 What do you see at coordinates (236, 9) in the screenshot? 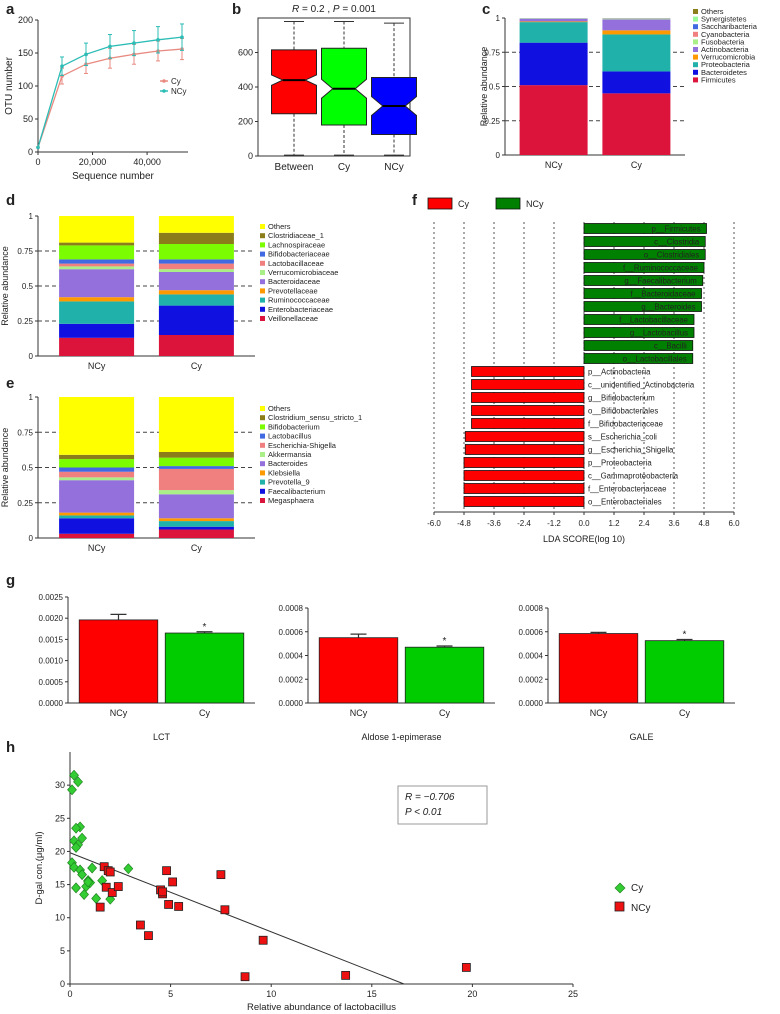
I see `panel-label-b: b` at bounding box center [236, 9].